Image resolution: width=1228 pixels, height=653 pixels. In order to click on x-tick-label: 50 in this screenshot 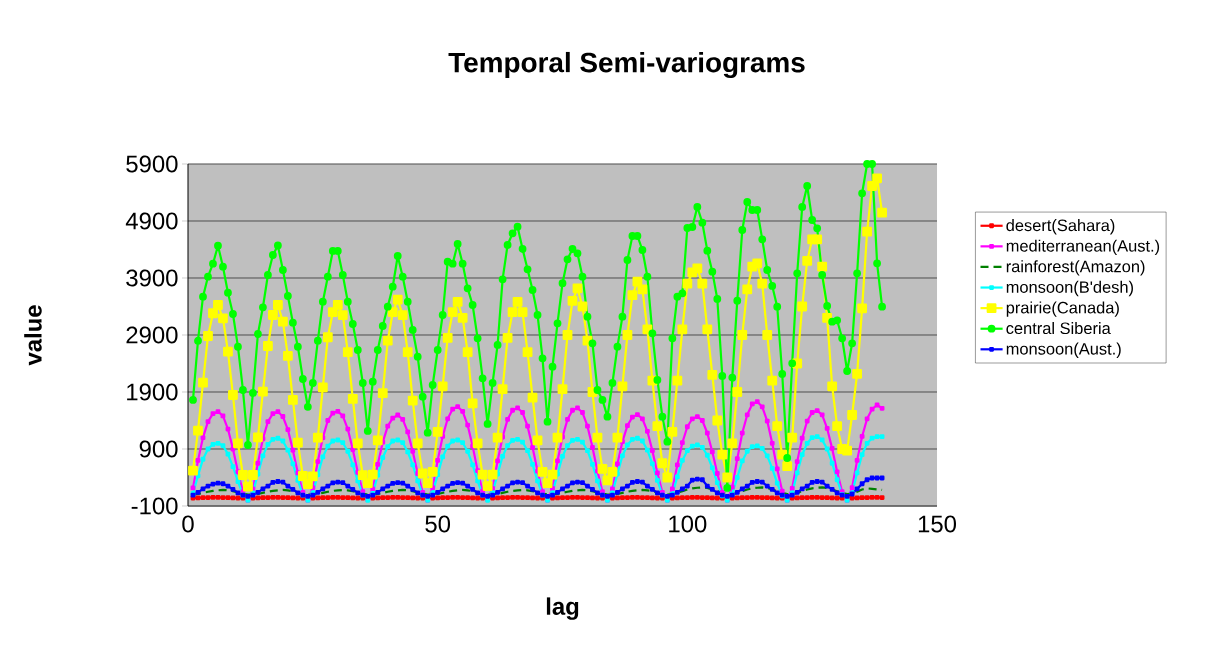, I will do `click(438, 524)`.